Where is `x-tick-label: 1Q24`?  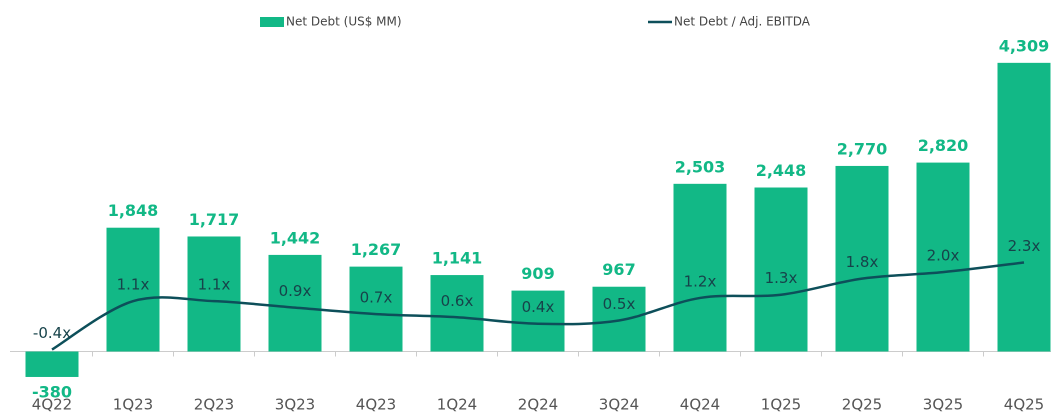
x-tick-label: 1Q24 is located at coordinates (457, 405).